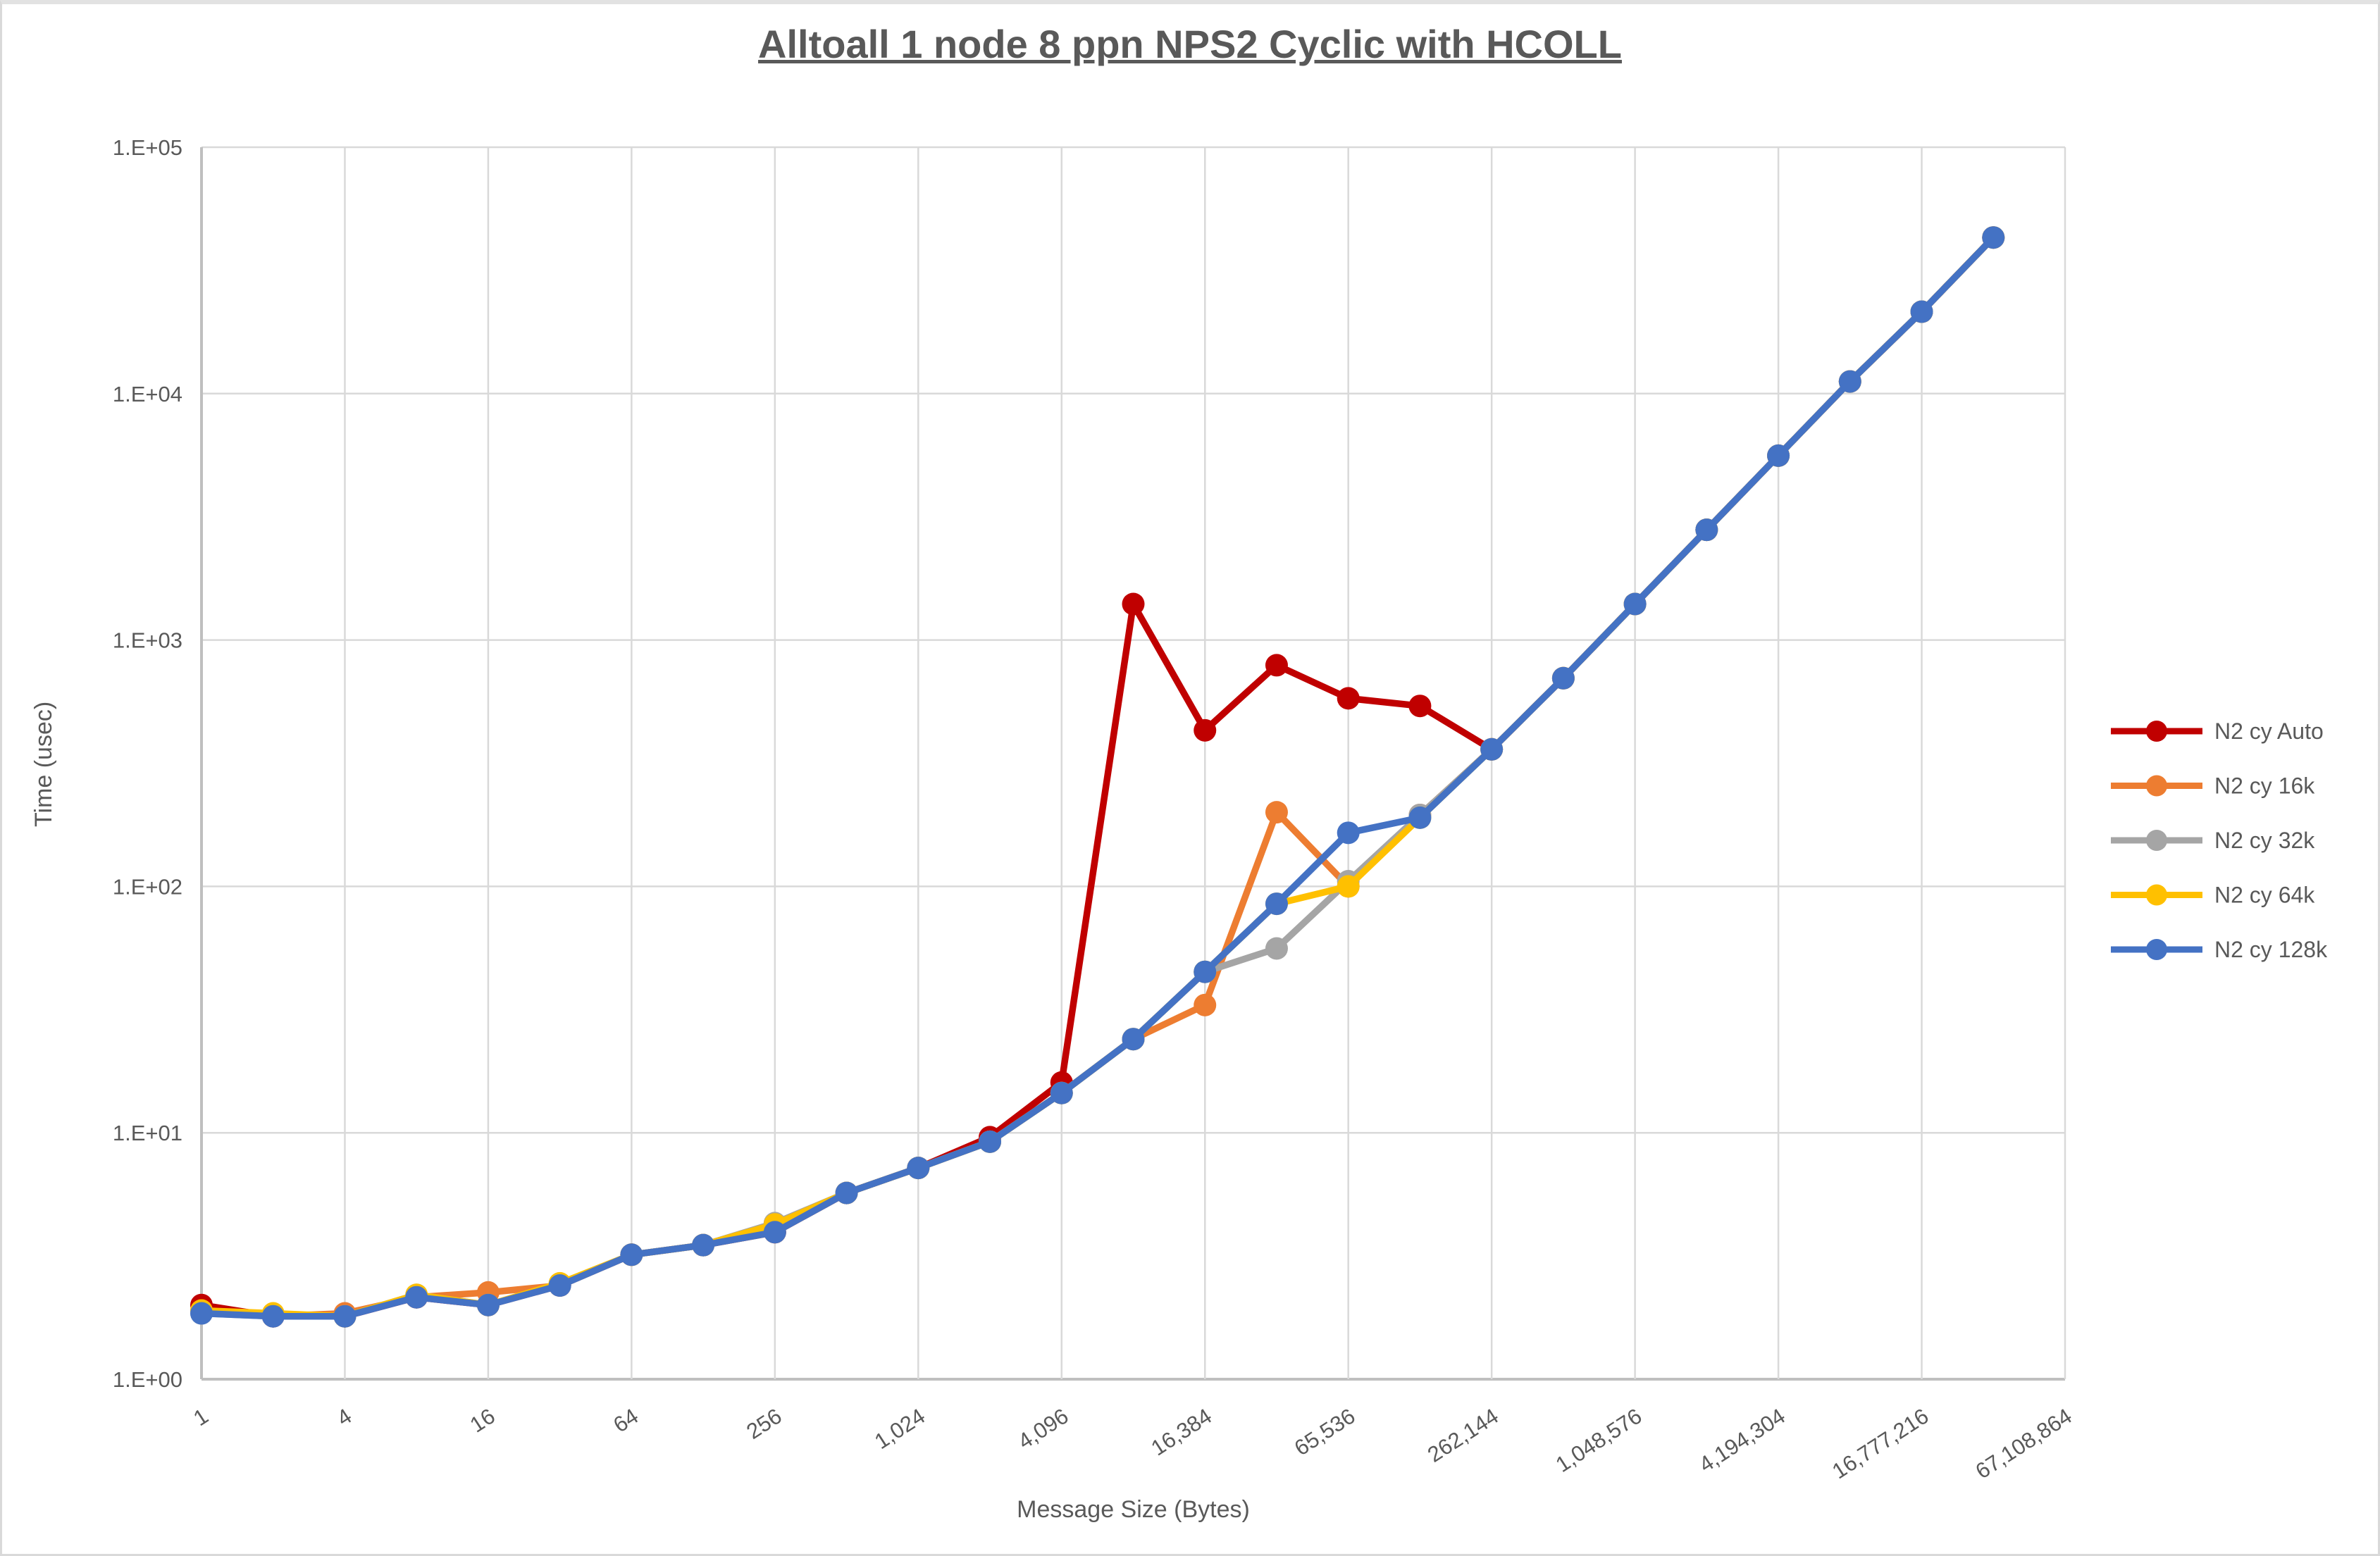  Describe the element at coordinates (1599, 1440) in the screenshot. I see `x-tick-label: 1,048,576` at that location.